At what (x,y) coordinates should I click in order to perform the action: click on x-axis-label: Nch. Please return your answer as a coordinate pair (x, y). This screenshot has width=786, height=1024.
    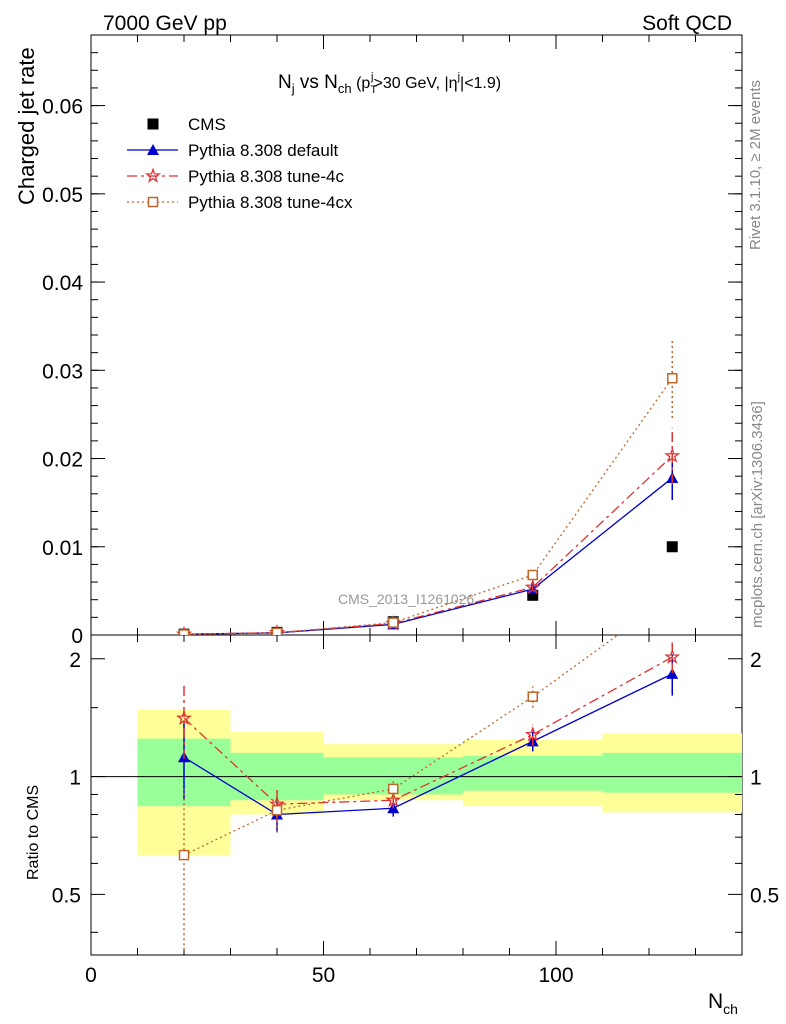
    Looking at the image, I should click on (723, 1003).